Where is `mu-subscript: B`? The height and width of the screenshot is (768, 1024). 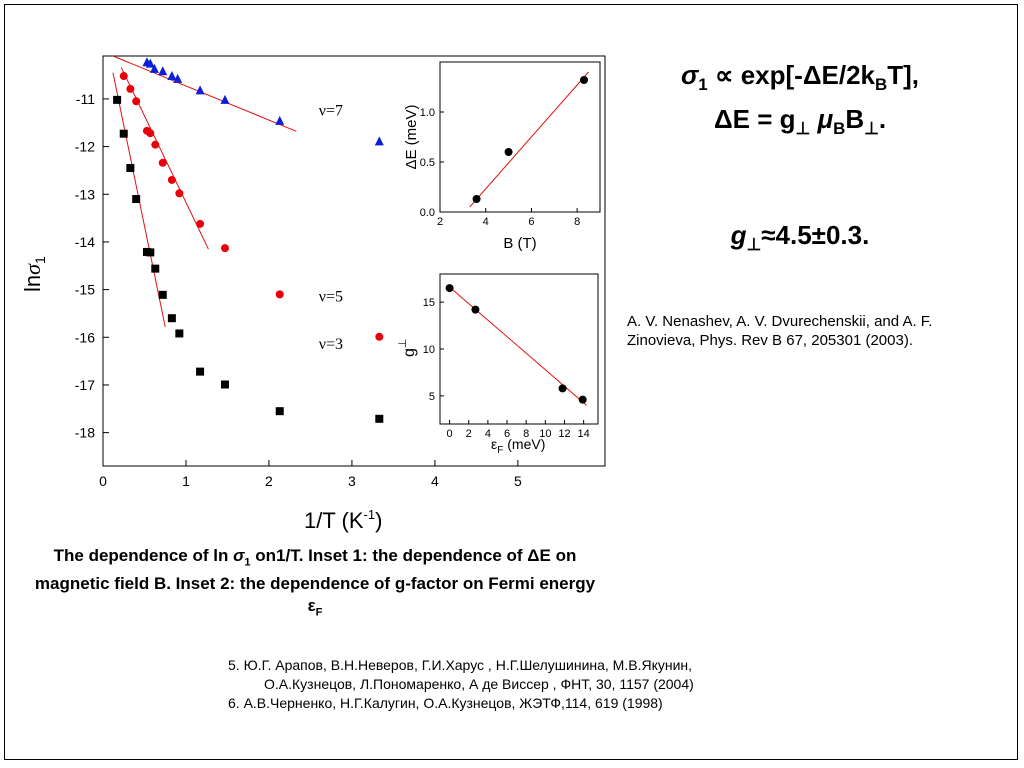
mu-subscript: B is located at coordinates (839, 129).